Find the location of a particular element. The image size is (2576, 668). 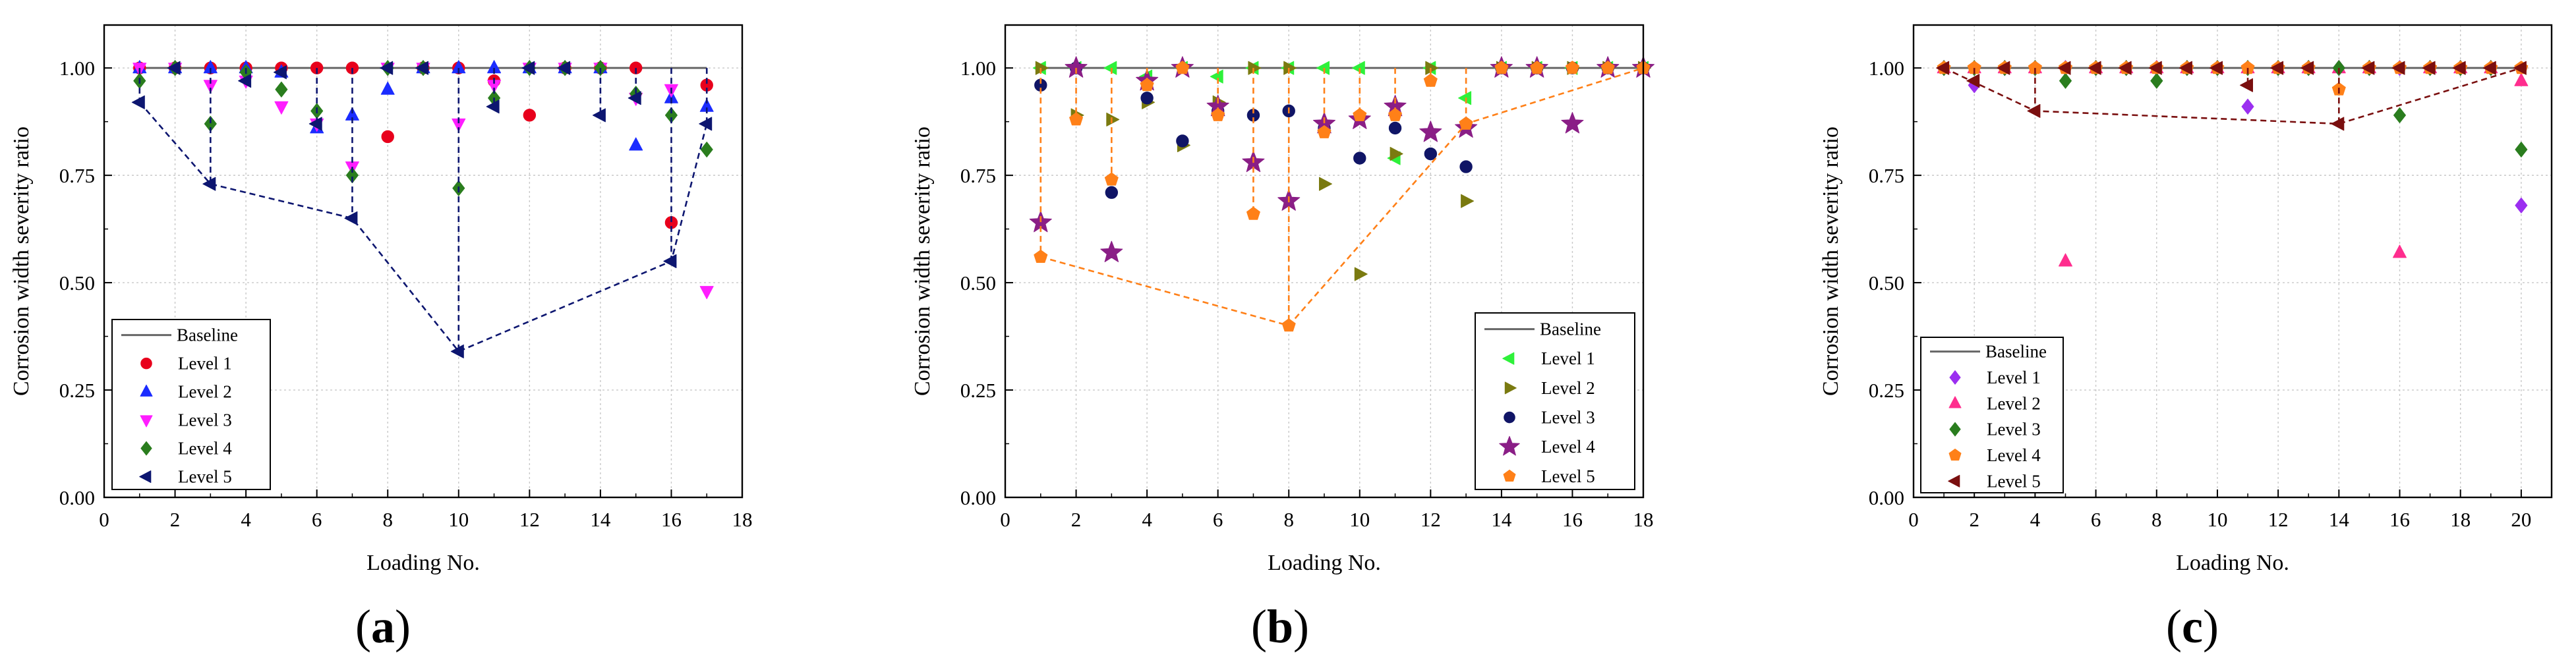

panel-label: (c) is located at coordinates (2192, 627).